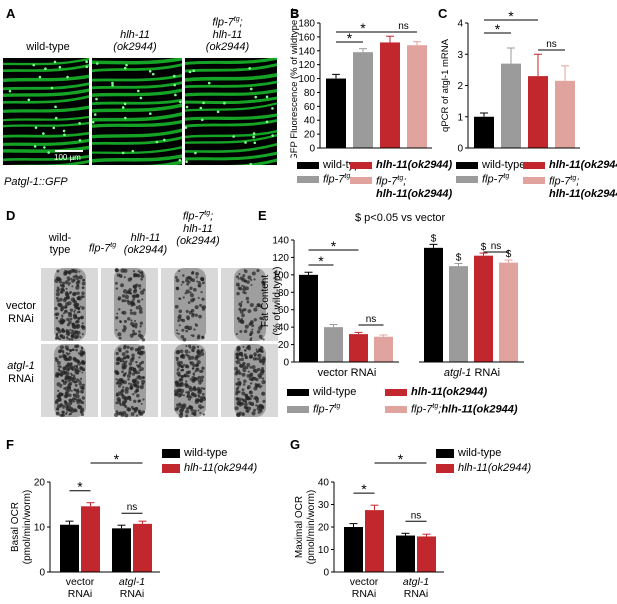  What do you see at coordinates (102, 248) in the screenshot?
I see `d-header-flp: flp-7tg` at bounding box center [102, 248].